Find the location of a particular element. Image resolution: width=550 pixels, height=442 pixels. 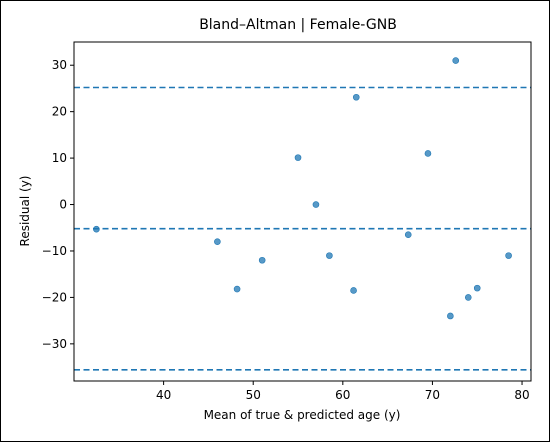

y-tick-label: 20 is located at coordinates (59, 112).